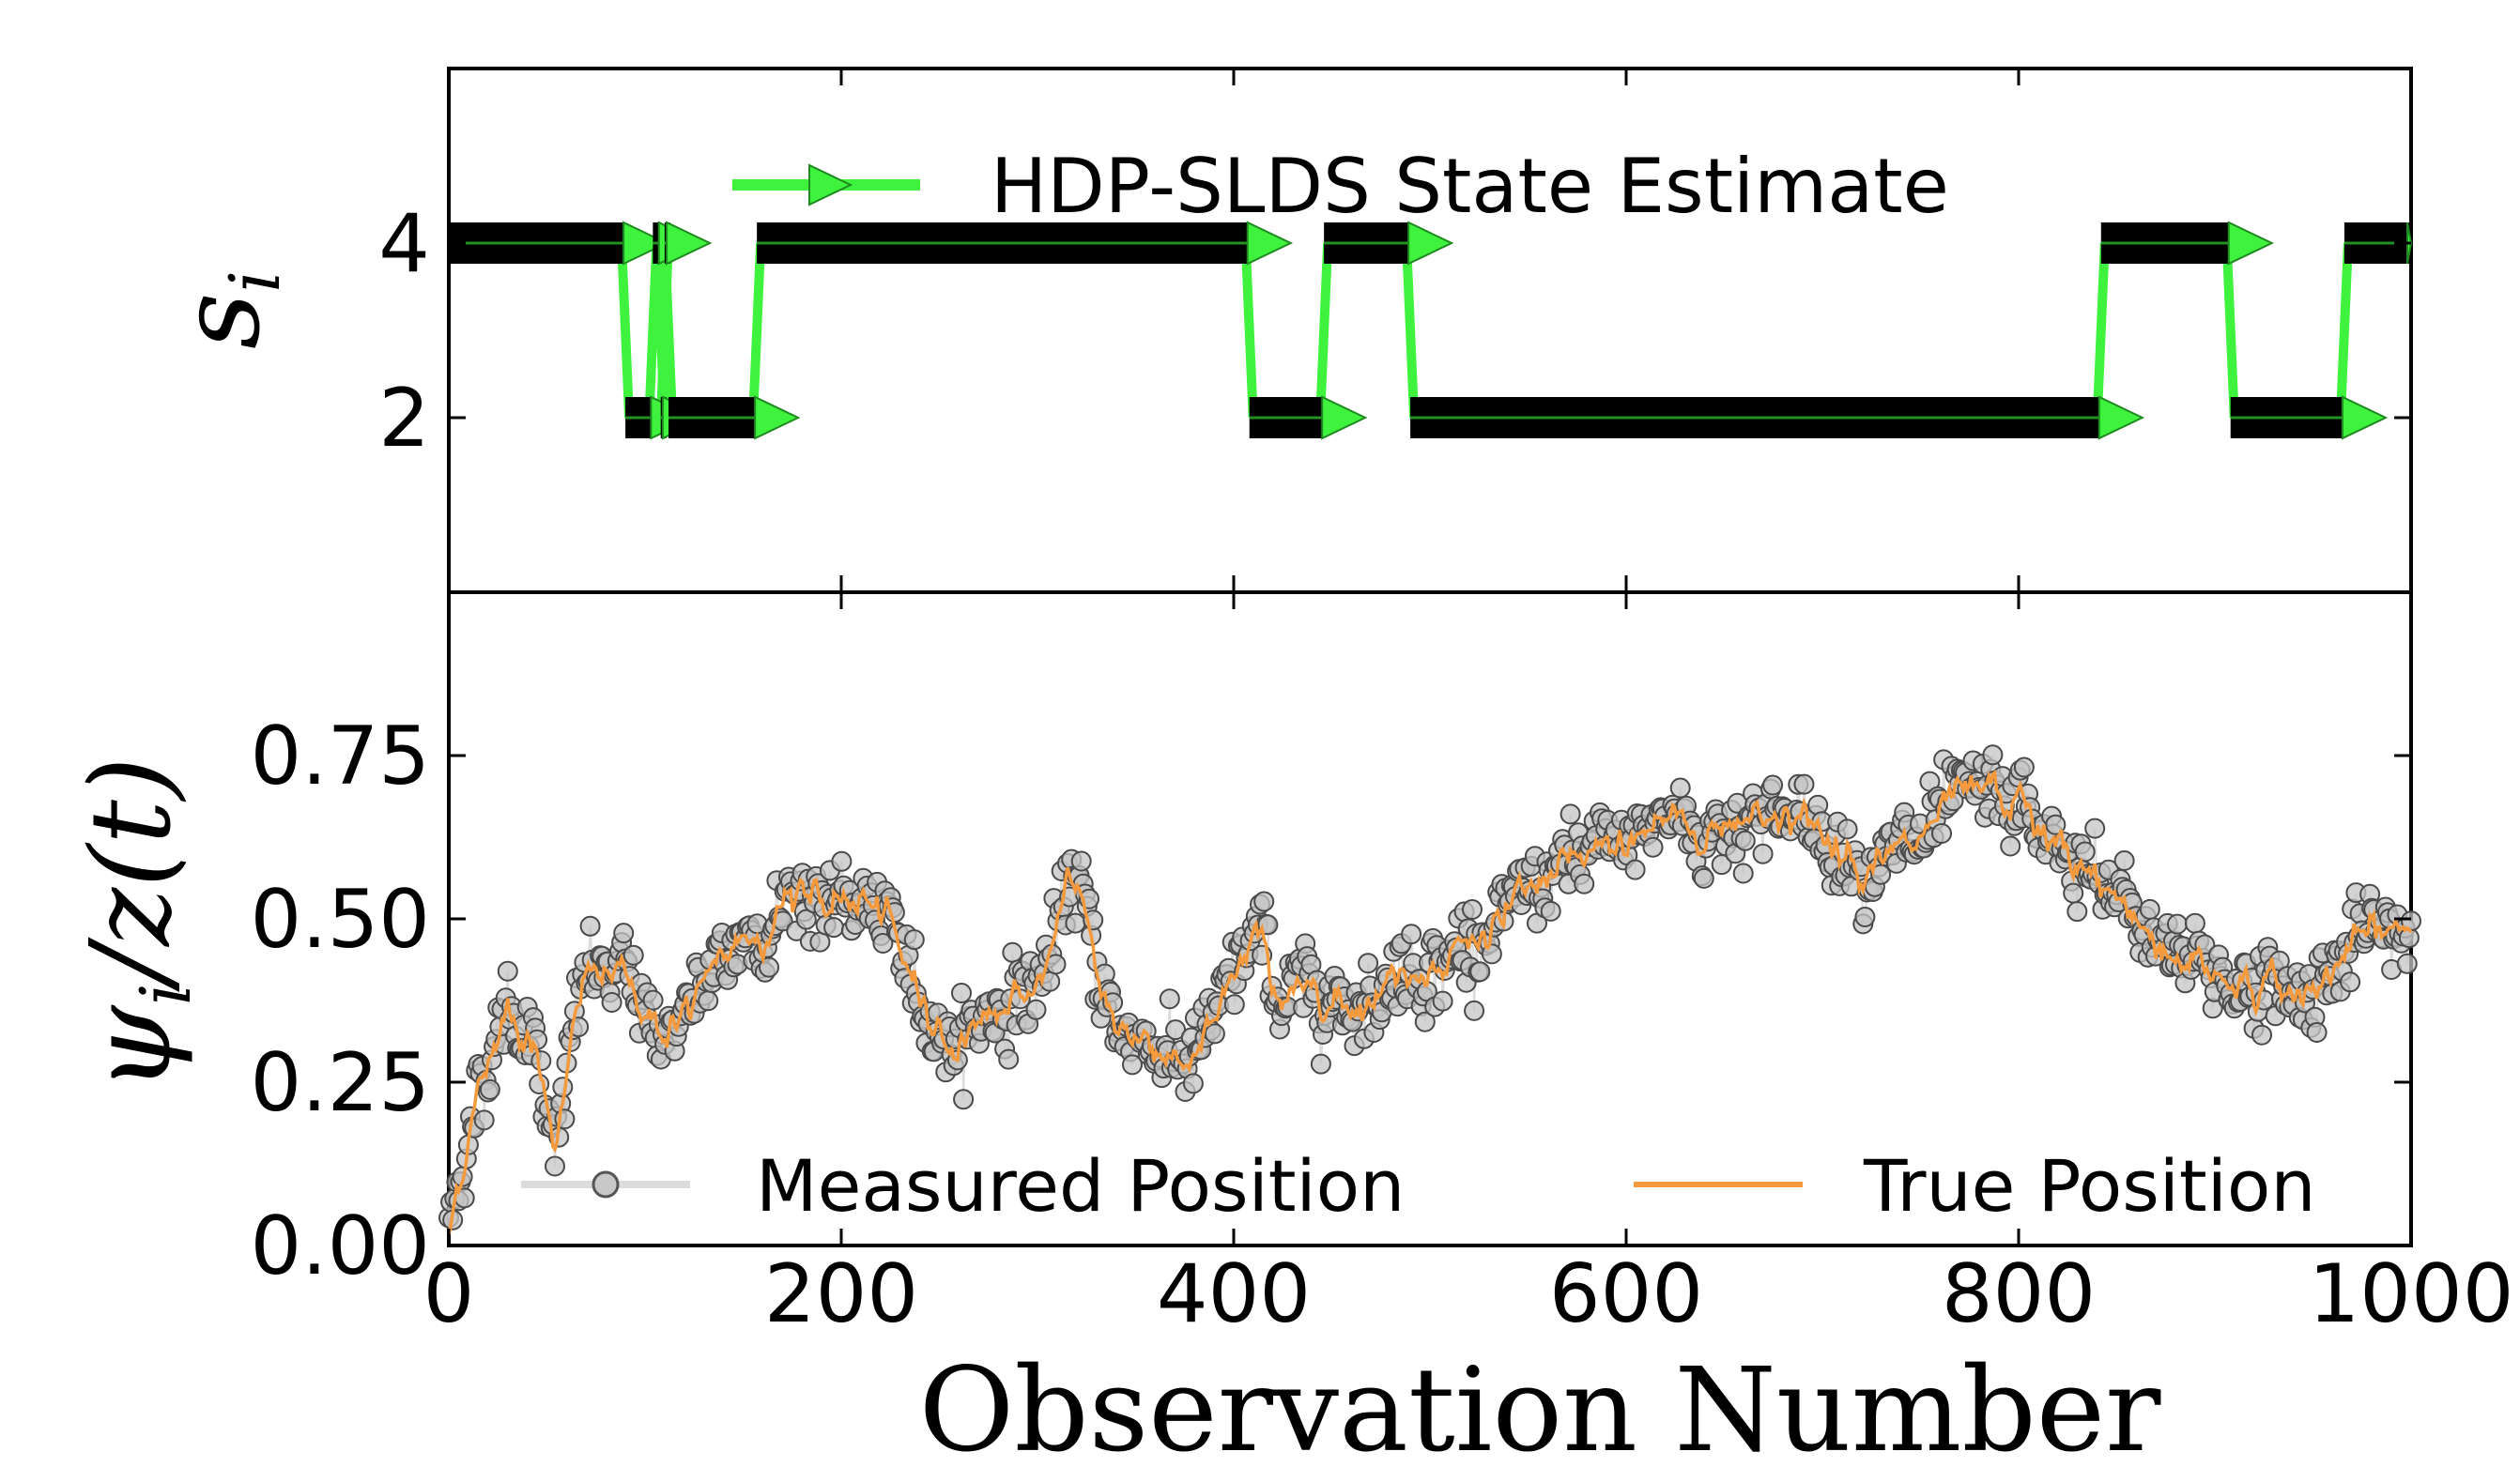 The width and height of the screenshot is (2520, 1467). Describe the element at coordinates (340, 920) in the screenshot. I see `position-ytick-label: 0.50` at that location.